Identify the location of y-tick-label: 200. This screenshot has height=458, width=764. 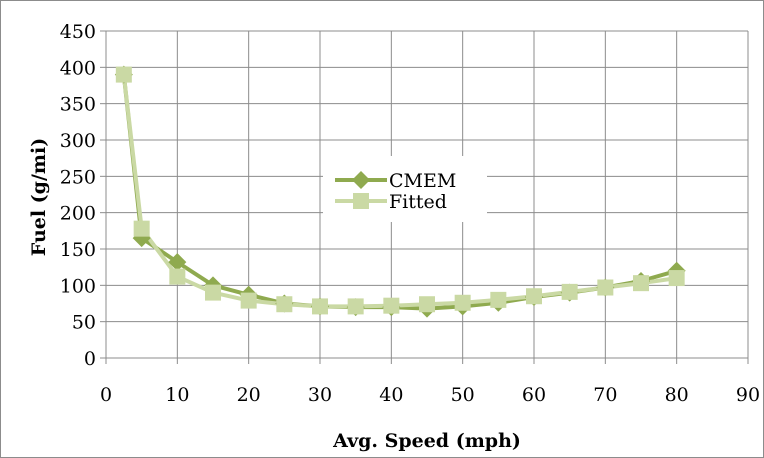
(78, 214).